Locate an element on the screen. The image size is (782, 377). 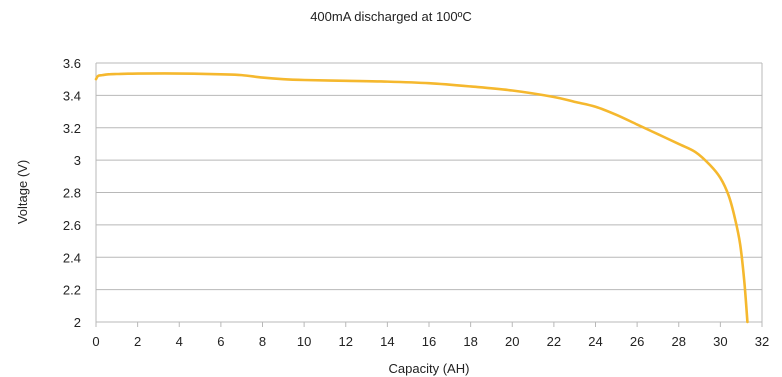
y-axis-title: Voltage (V) is located at coordinates (22, 192).